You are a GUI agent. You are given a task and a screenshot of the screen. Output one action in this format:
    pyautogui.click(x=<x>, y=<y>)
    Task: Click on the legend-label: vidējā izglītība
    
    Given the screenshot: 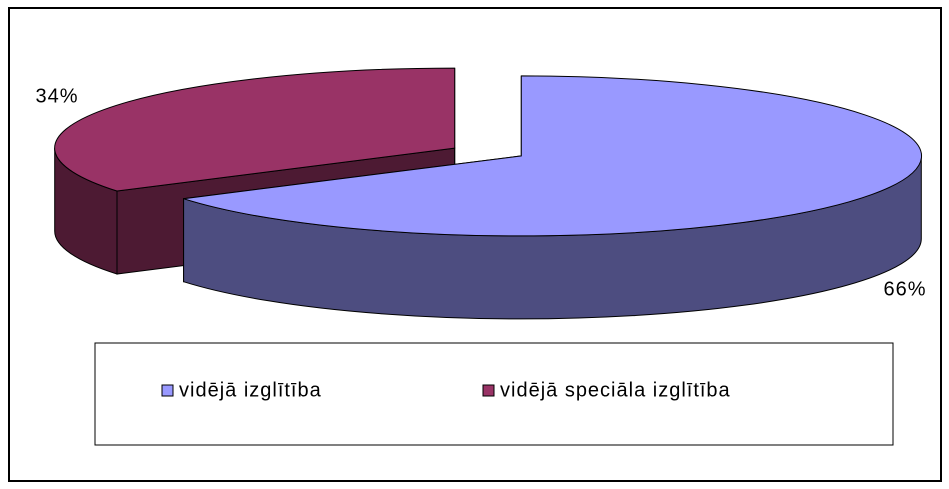 What is the action you would take?
    pyautogui.click(x=250, y=390)
    